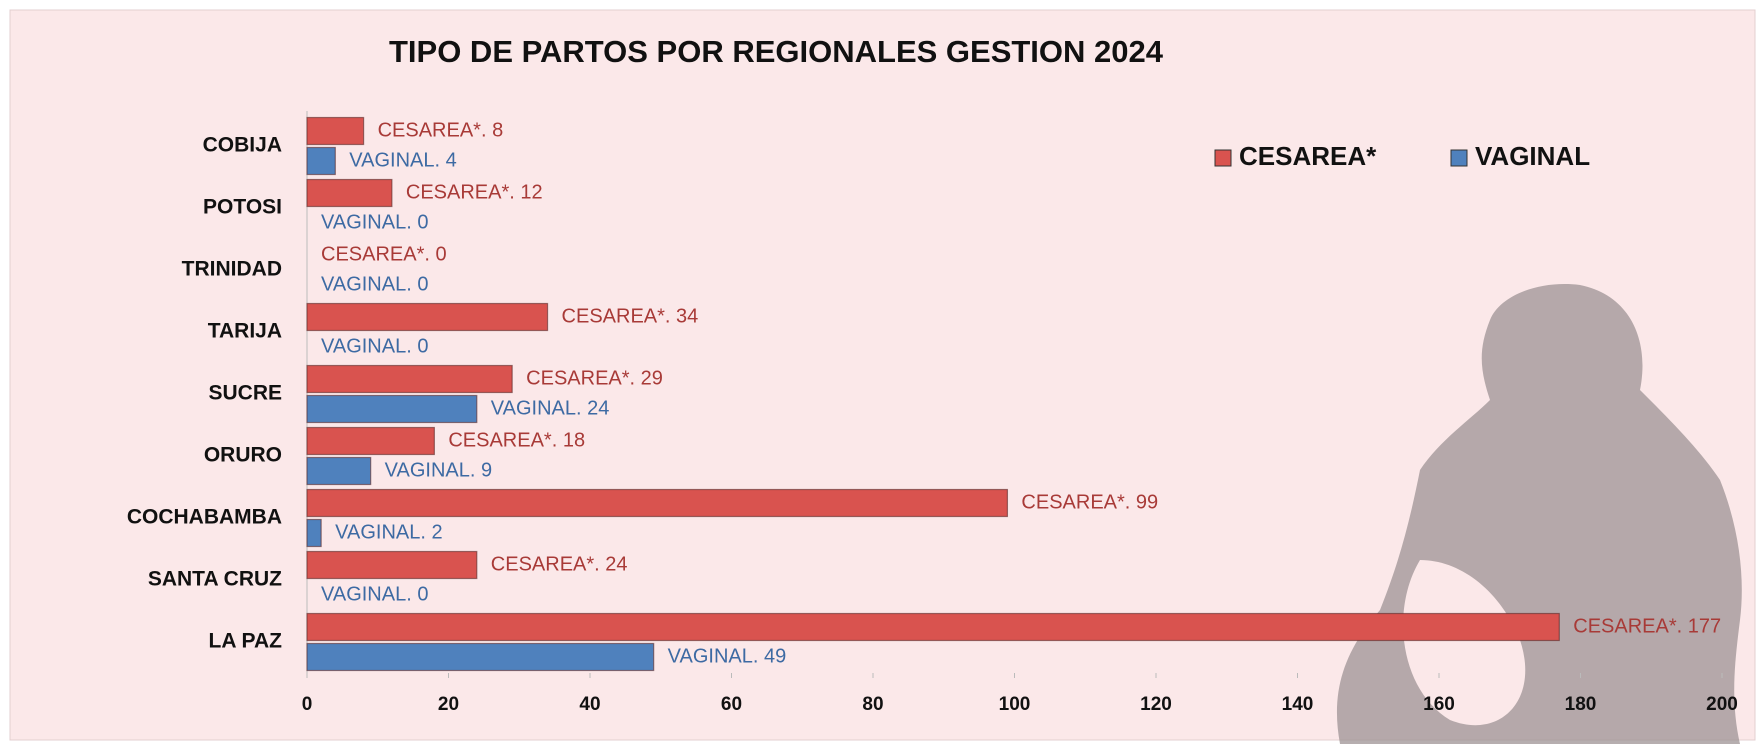  Describe the element at coordinates (242, 145) in the screenshot. I see `y-tick-label: COBIJA` at that location.